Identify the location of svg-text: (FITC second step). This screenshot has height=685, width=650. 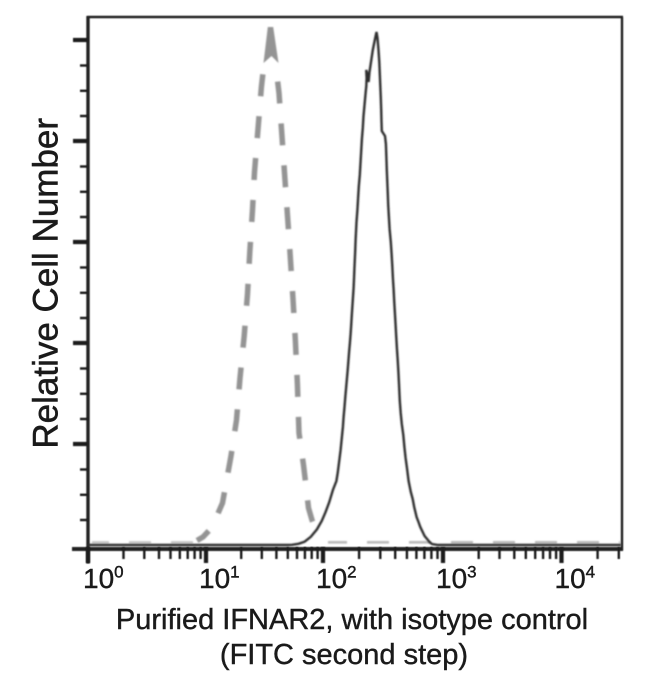
(344, 655).